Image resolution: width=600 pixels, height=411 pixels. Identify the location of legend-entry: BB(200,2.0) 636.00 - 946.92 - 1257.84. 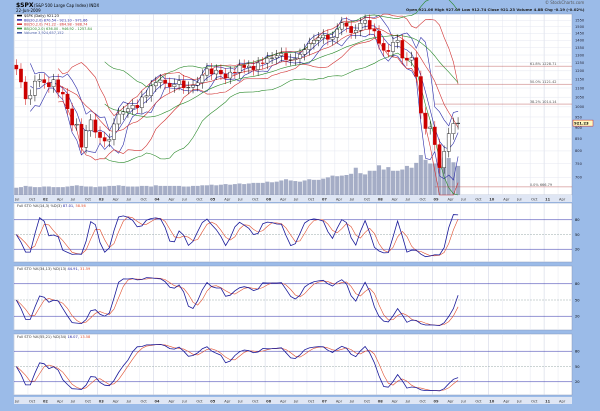
(58, 29).